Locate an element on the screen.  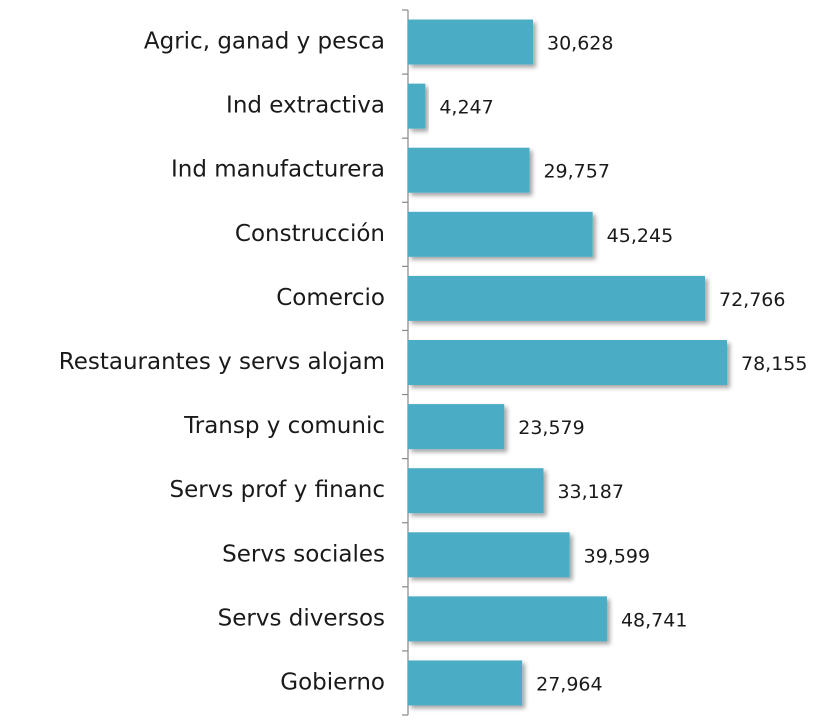
value-label: 72,766 is located at coordinates (752, 300).